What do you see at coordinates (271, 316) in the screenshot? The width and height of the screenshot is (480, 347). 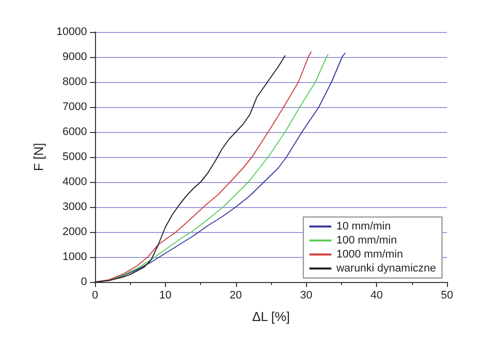 I see `x-axis-title: ΔL [%]` at bounding box center [271, 316].